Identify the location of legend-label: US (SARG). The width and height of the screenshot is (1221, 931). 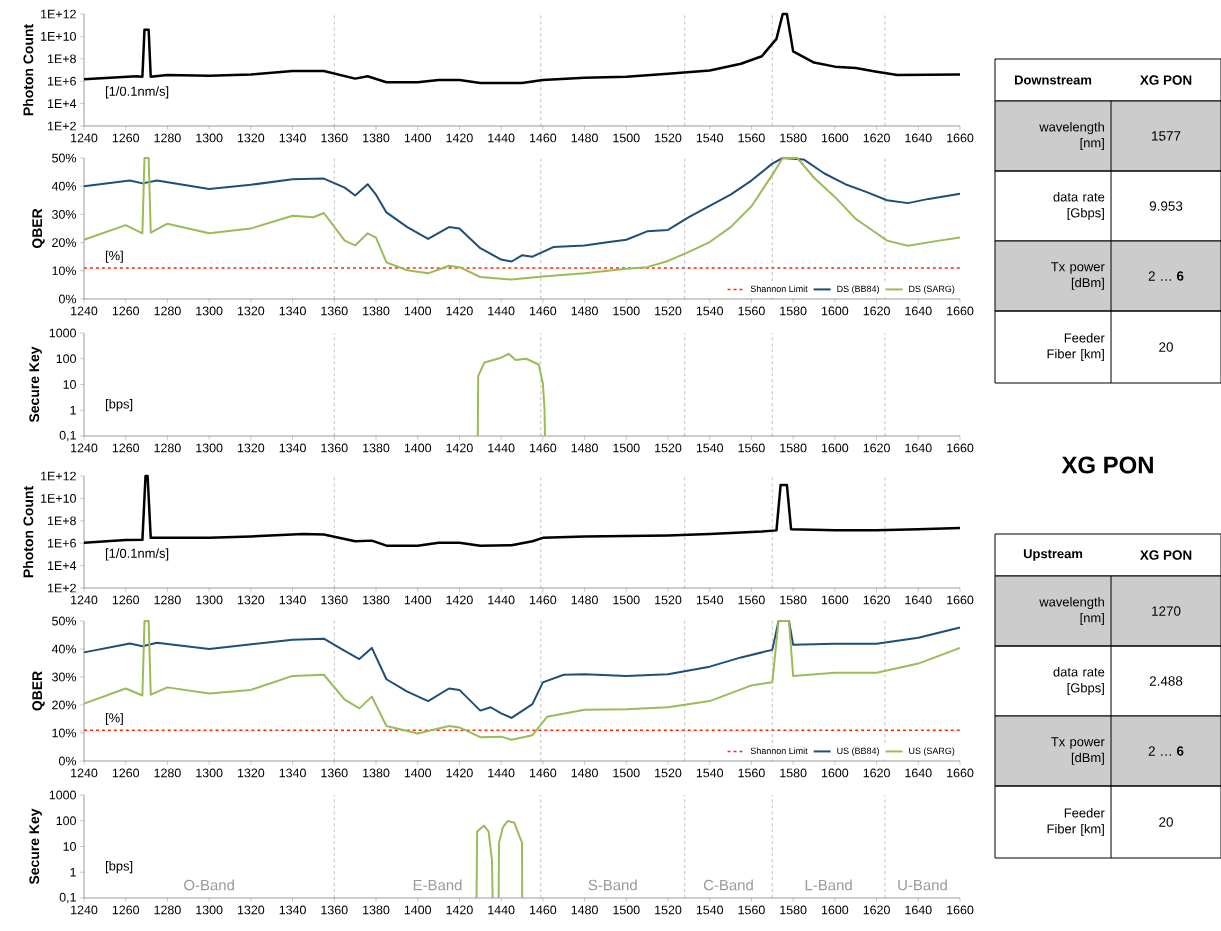
(932, 751).